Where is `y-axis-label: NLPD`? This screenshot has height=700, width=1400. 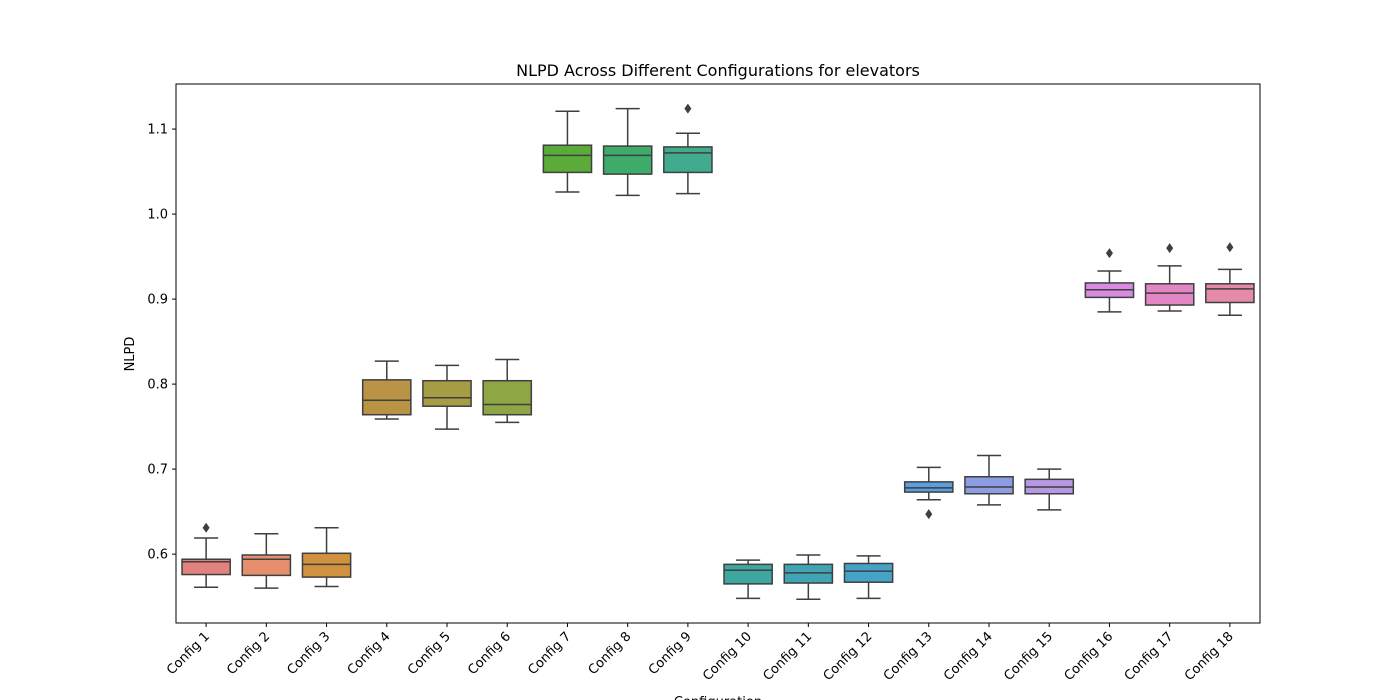 y-axis-label: NLPD is located at coordinates (130, 354).